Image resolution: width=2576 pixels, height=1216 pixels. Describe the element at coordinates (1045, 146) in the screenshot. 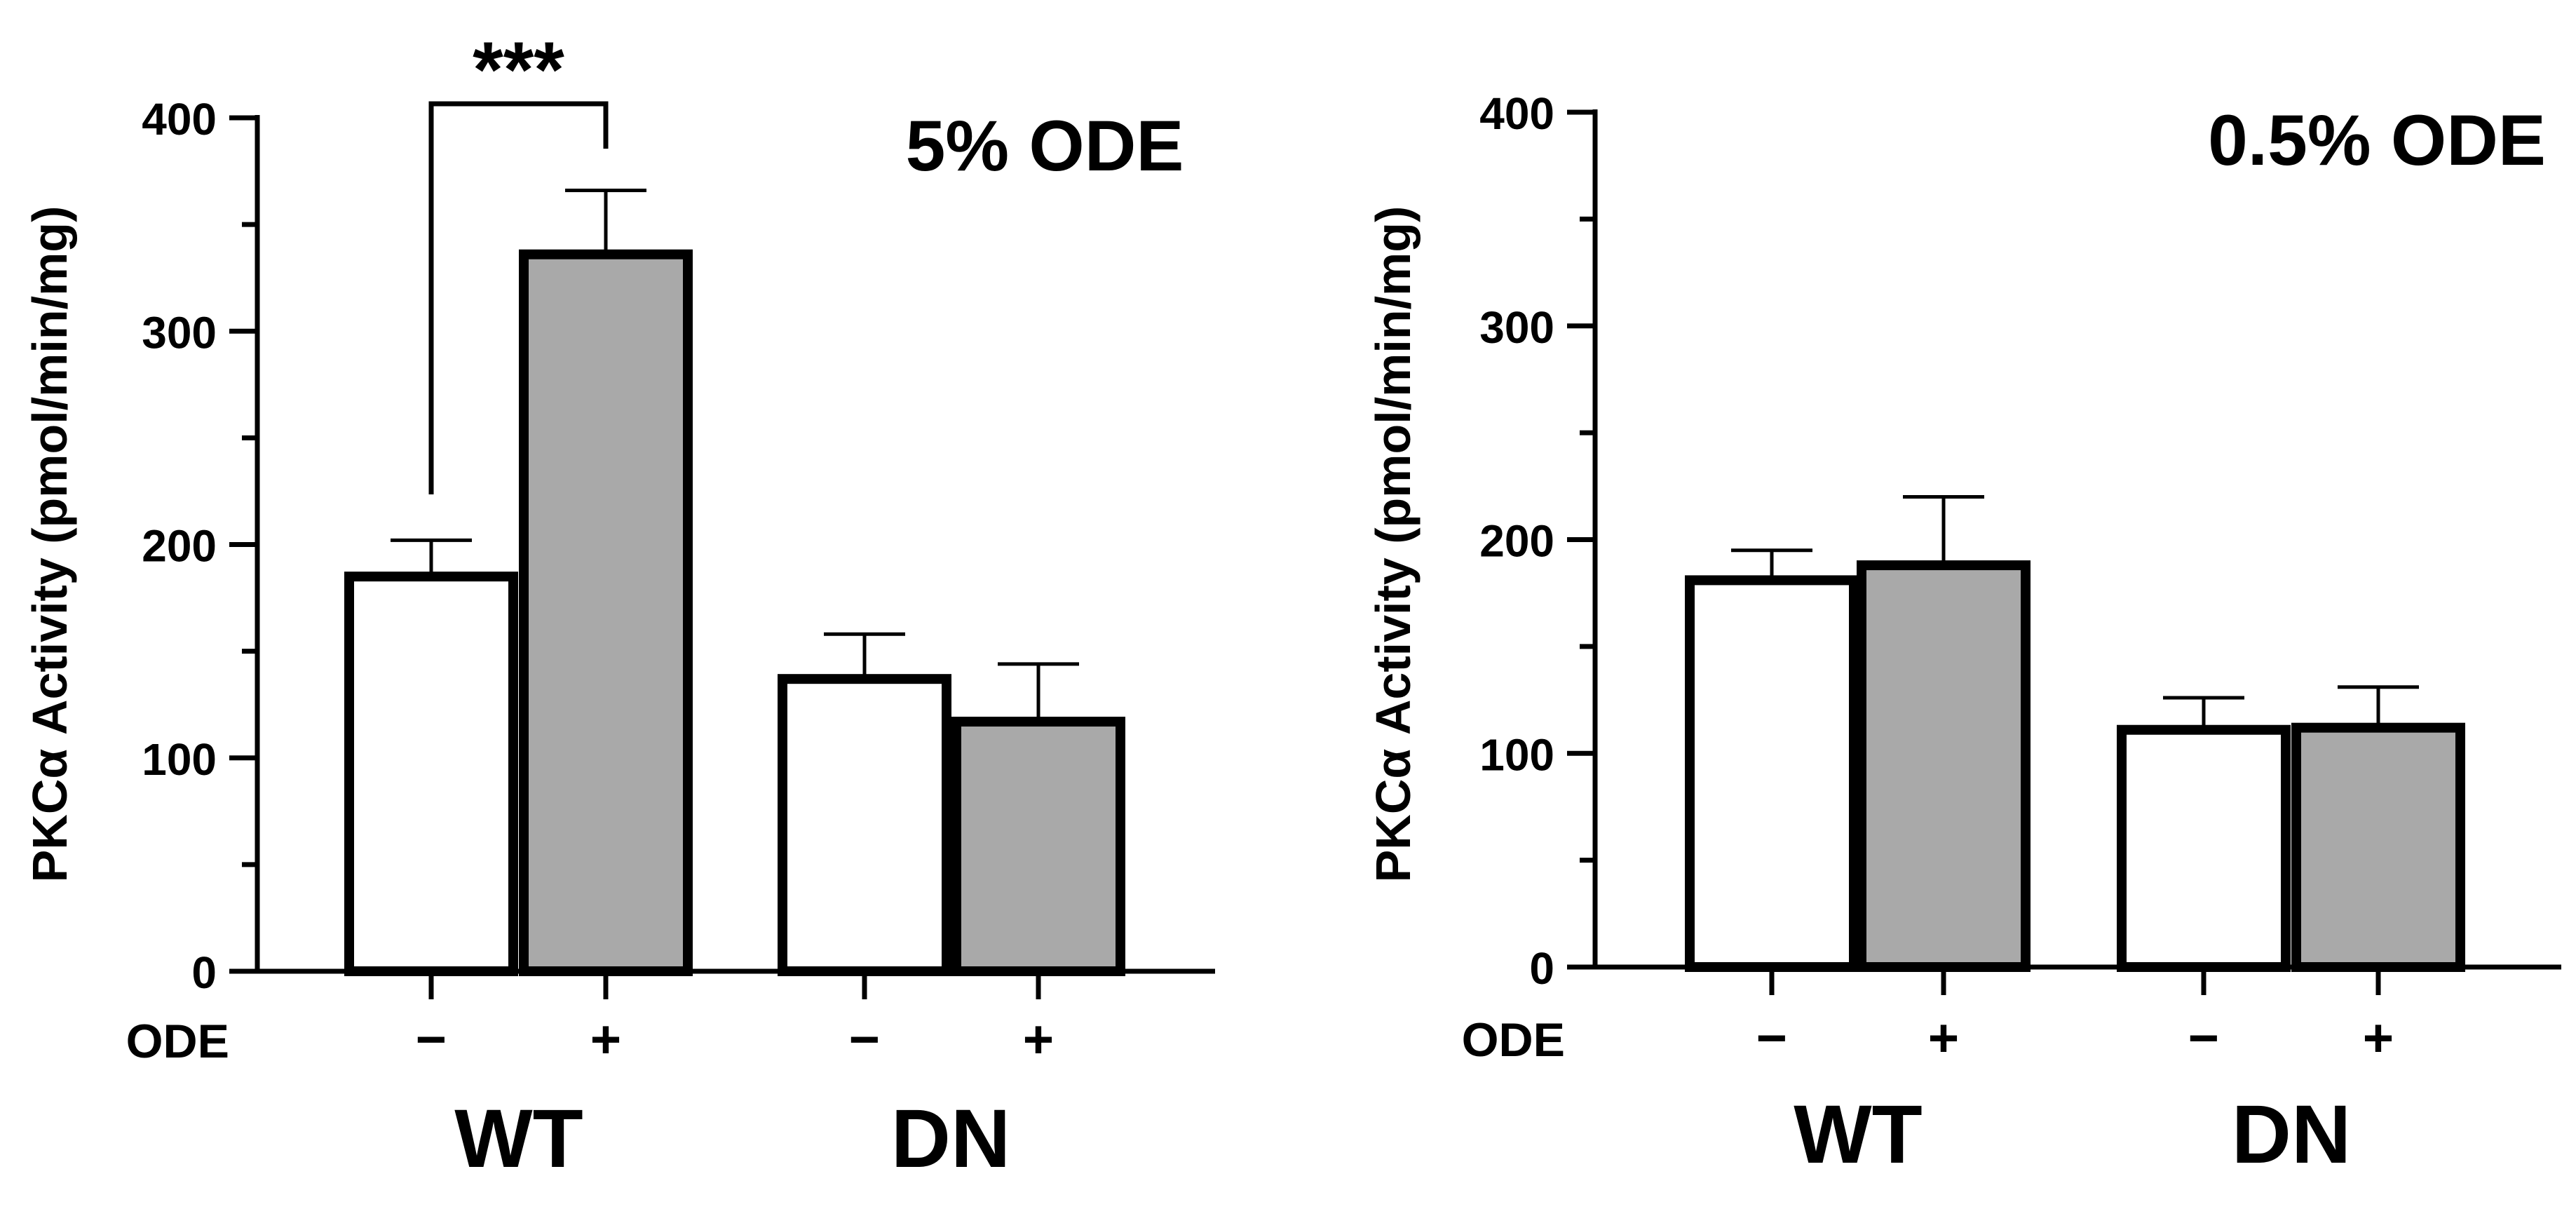

I see `panel-title: 5% ODE` at that location.